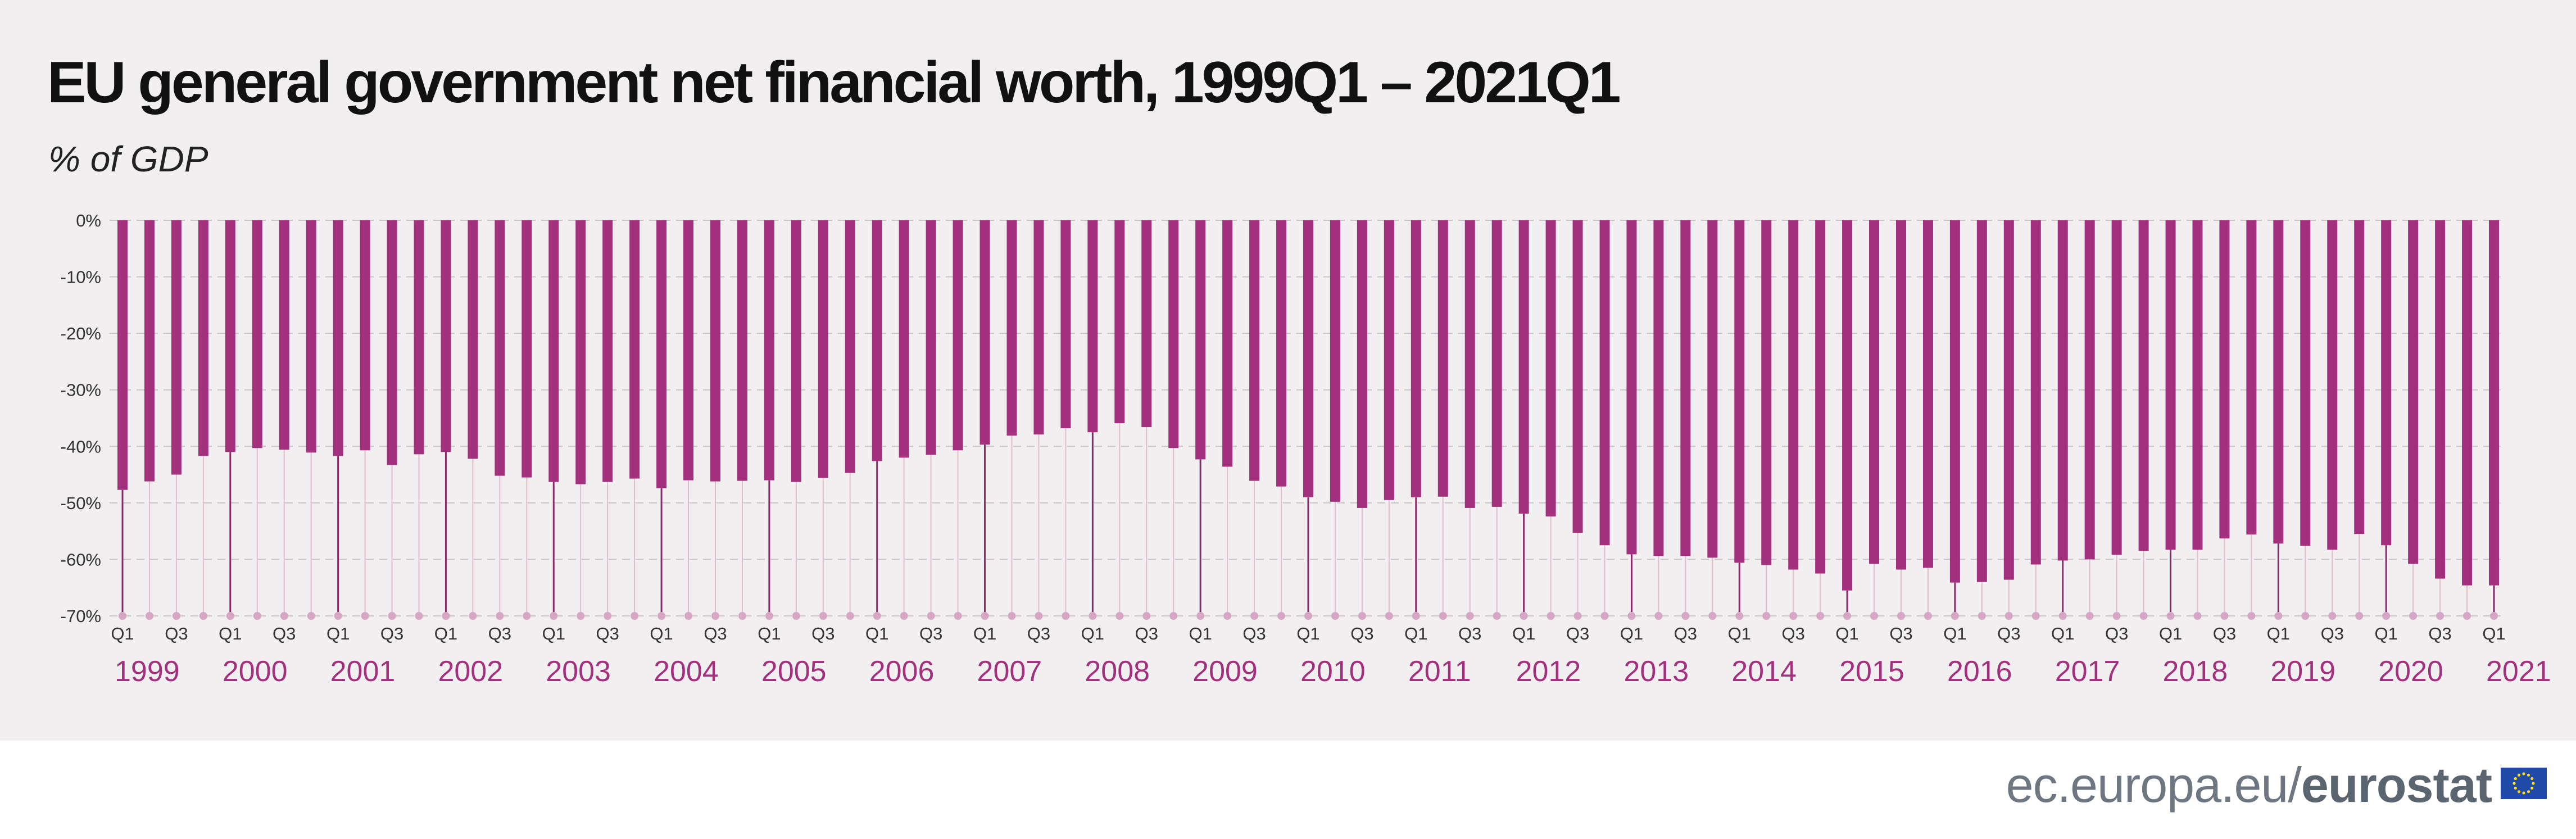 This screenshot has width=2576, height=839. What do you see at coordinates (1764, 671) in the screenshot?
I see `x-year-label: 2014` at bounding box center [1764, 671].